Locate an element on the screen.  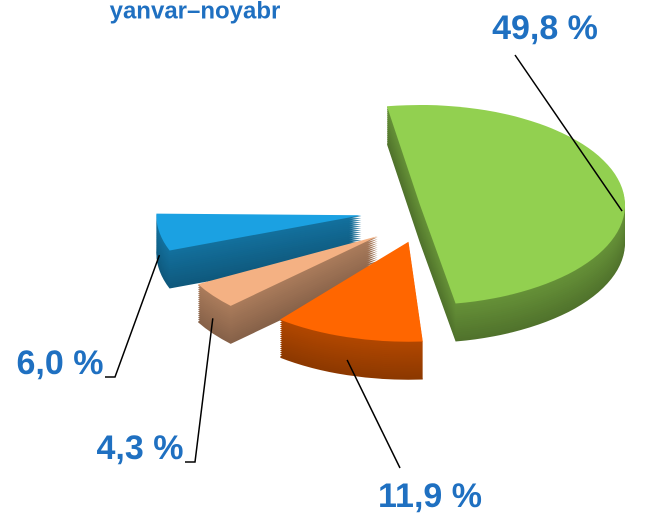
chart-title: yanvar–noyabr is located at coordinates (195, 12).